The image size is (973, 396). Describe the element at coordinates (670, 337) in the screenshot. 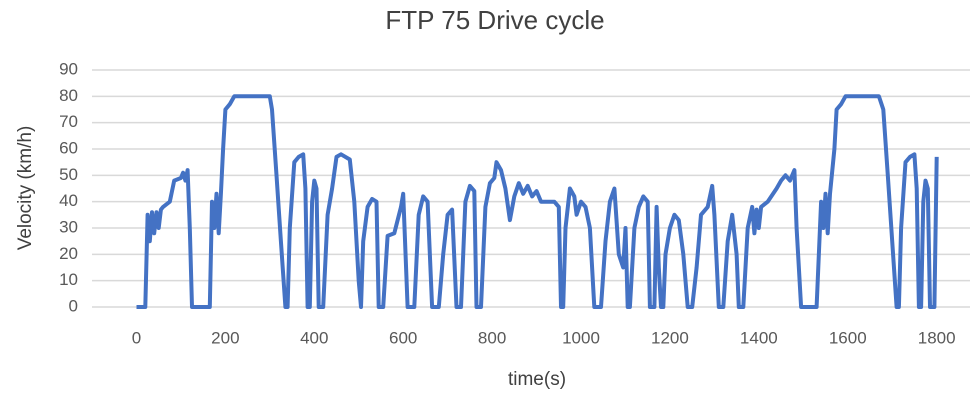

I see `x-tick-label: 1200` at that location.